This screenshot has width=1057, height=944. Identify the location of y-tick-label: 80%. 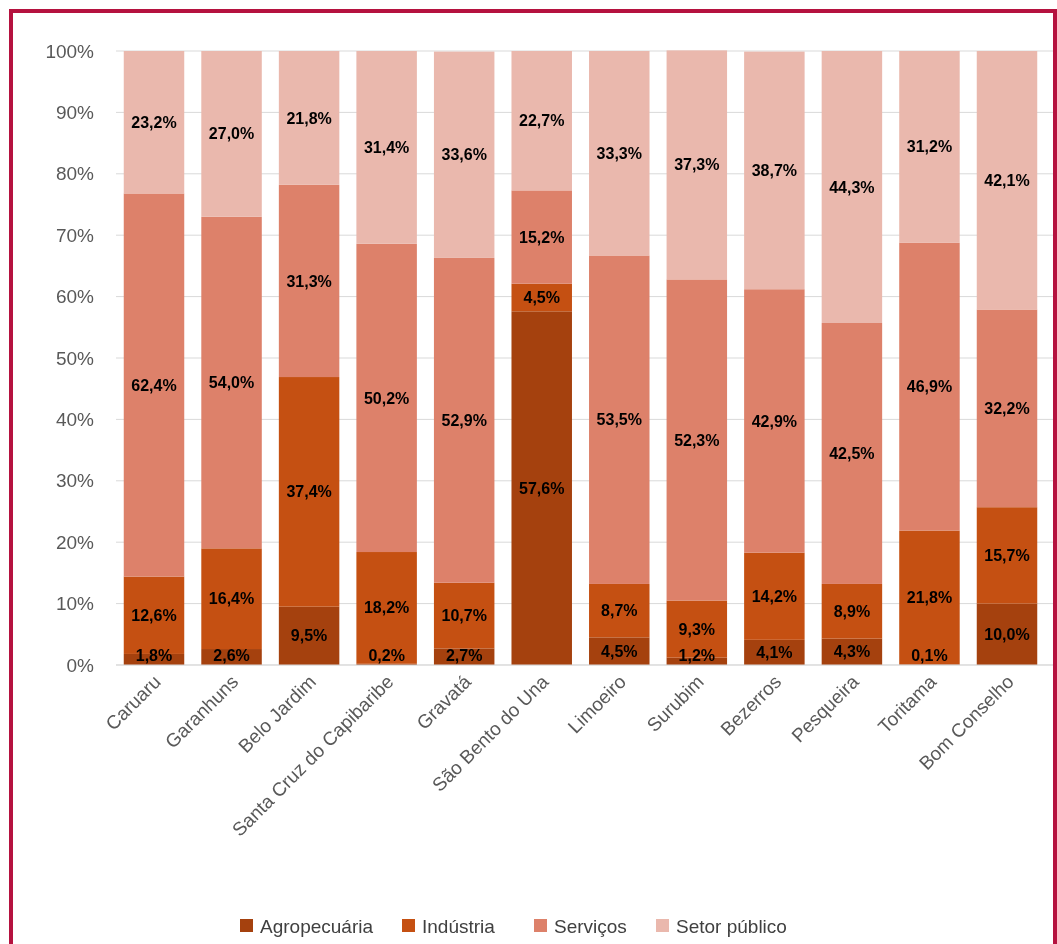
(75, 174).